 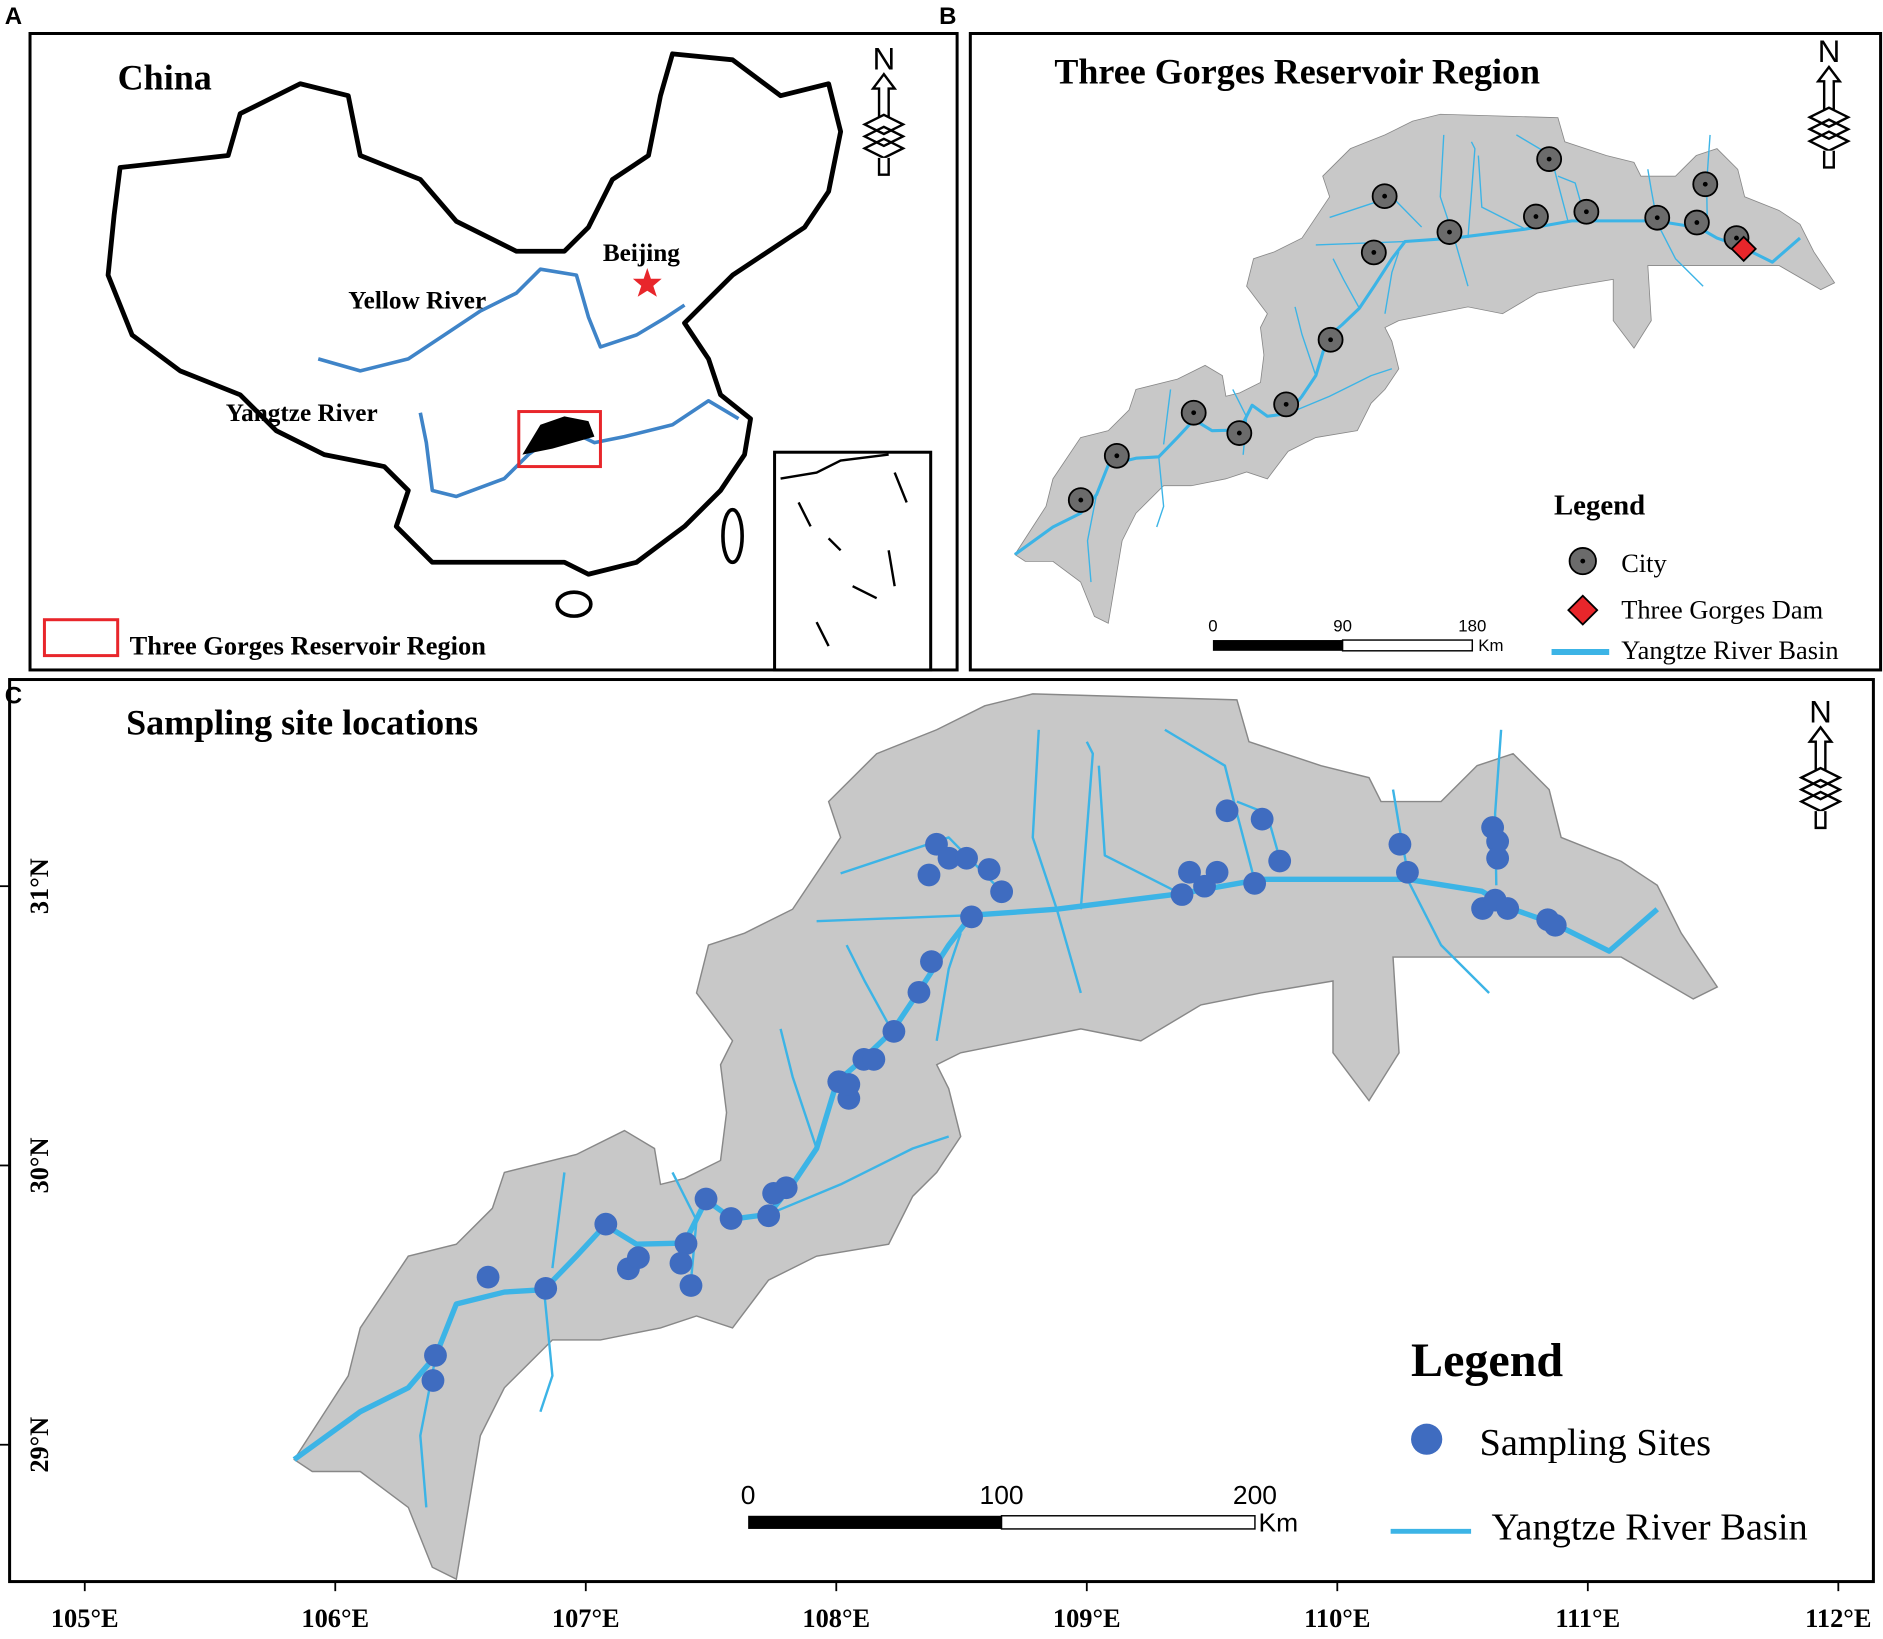 I want to click on legend-swatch, so click(x=81, y=638).